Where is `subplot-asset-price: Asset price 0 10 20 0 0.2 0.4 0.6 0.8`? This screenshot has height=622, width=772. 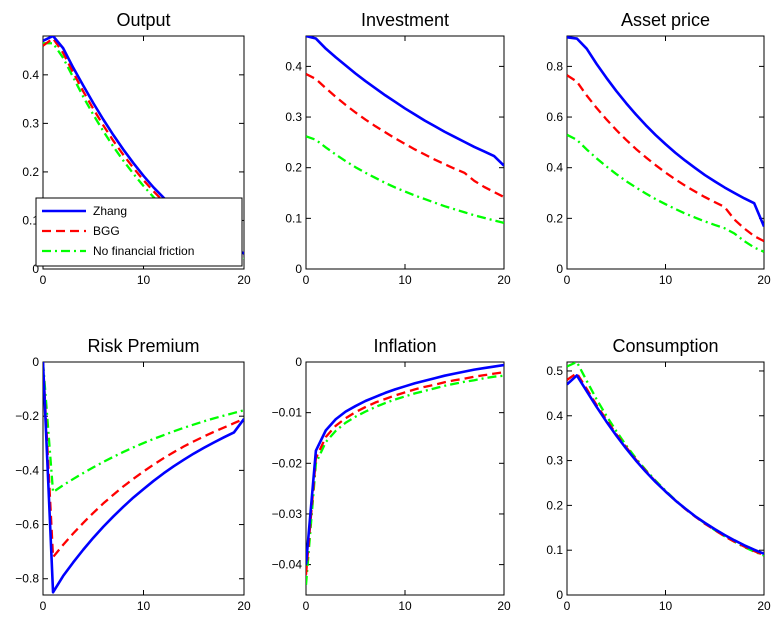
subplot-asset-price: Asset price 0 10 20 0 0.2 0.4 0.6 0.8 is located at coordinates (658, 148).